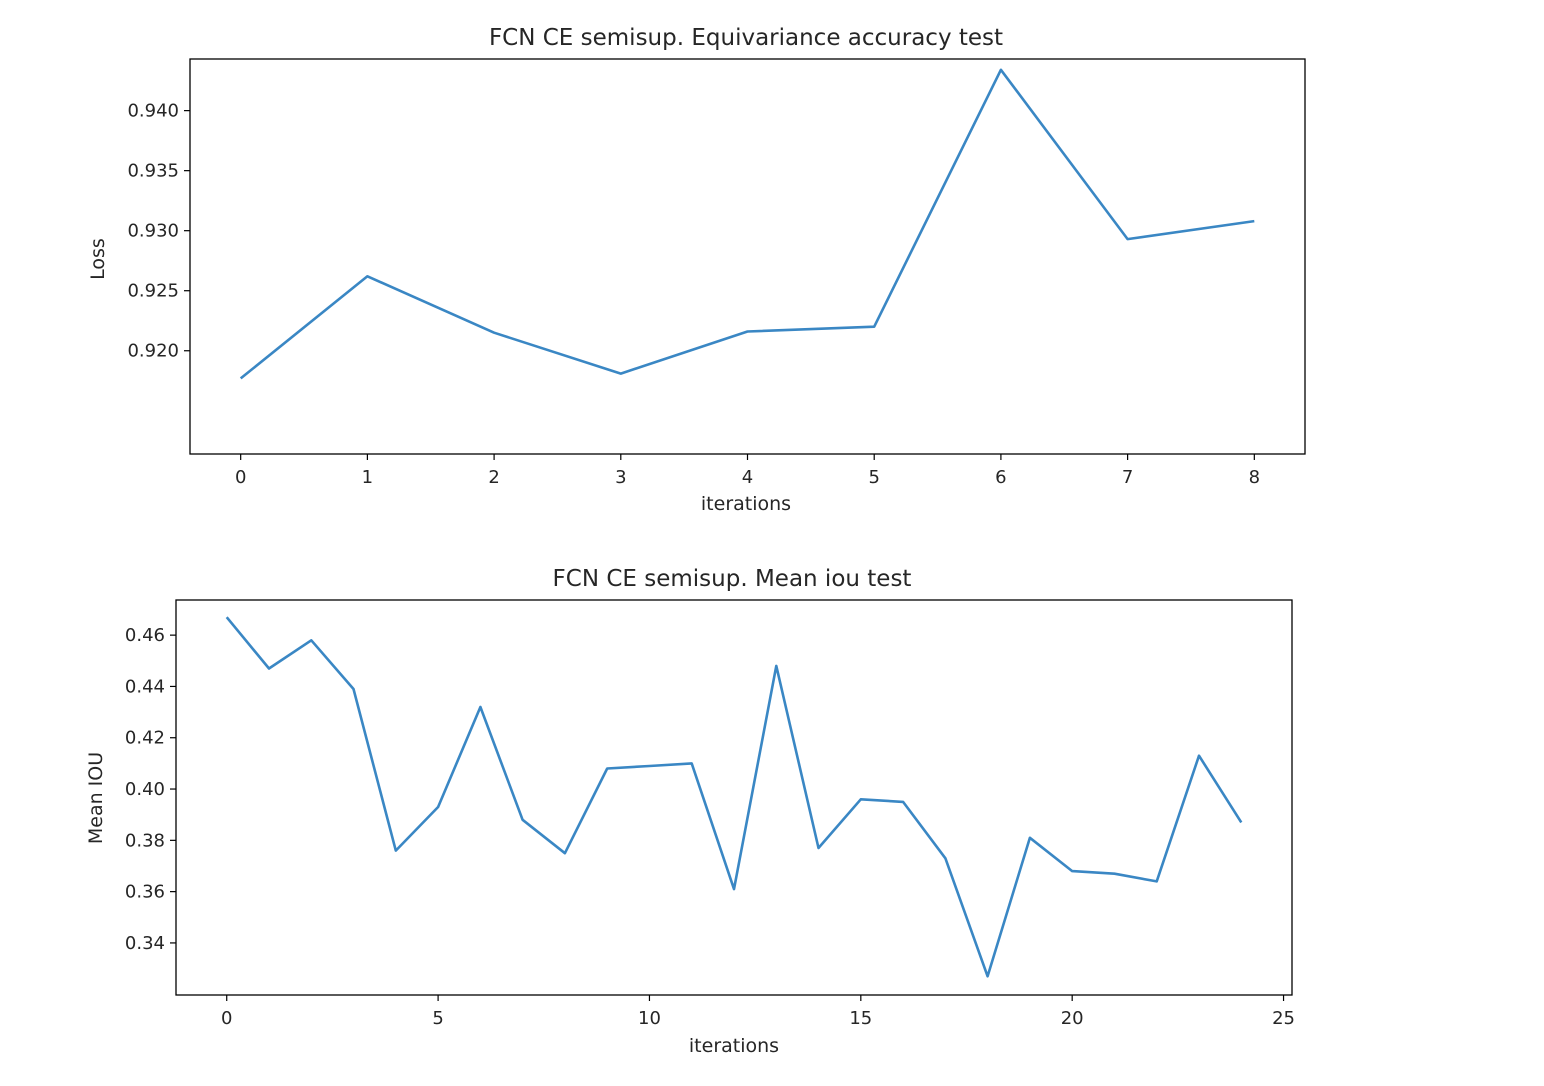 The height and width of the screenshot is (1086, 1544). What do you see at coordinates (153, 171) in the screenshot?
I see `chart-1-y-tick-label: 0.935` at bounding box center [153, 171].